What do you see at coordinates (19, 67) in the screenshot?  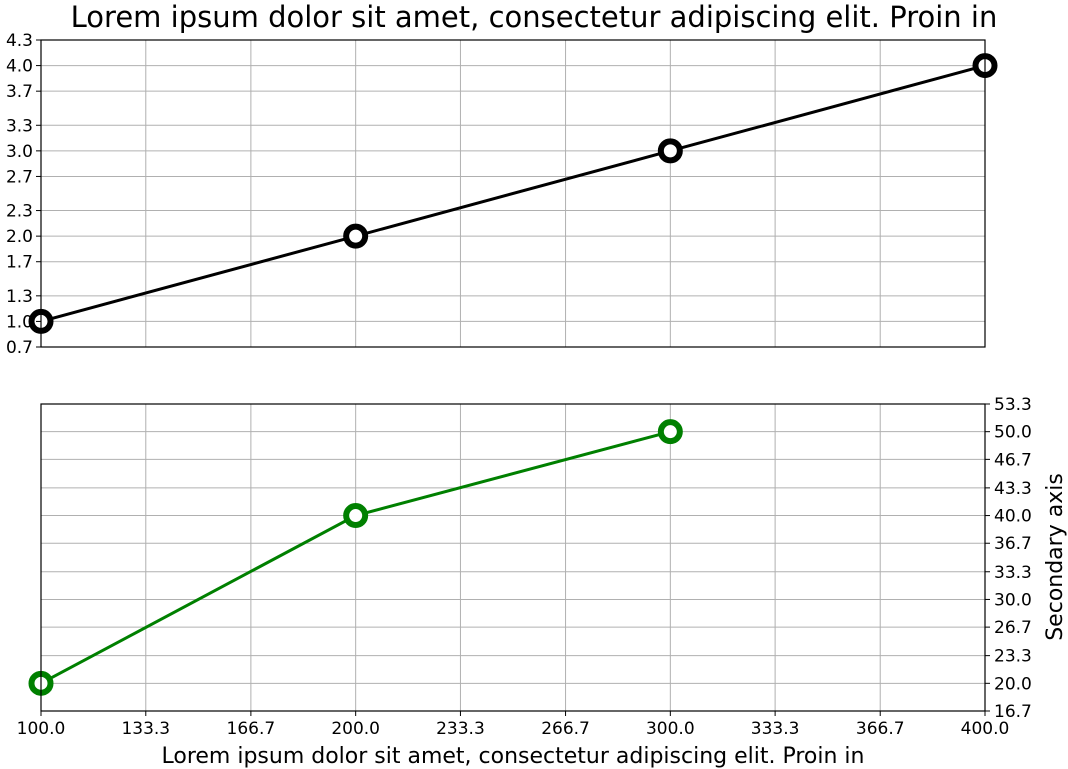 I see `y-tick-label: 4.0` at bounding box center [19, 67].